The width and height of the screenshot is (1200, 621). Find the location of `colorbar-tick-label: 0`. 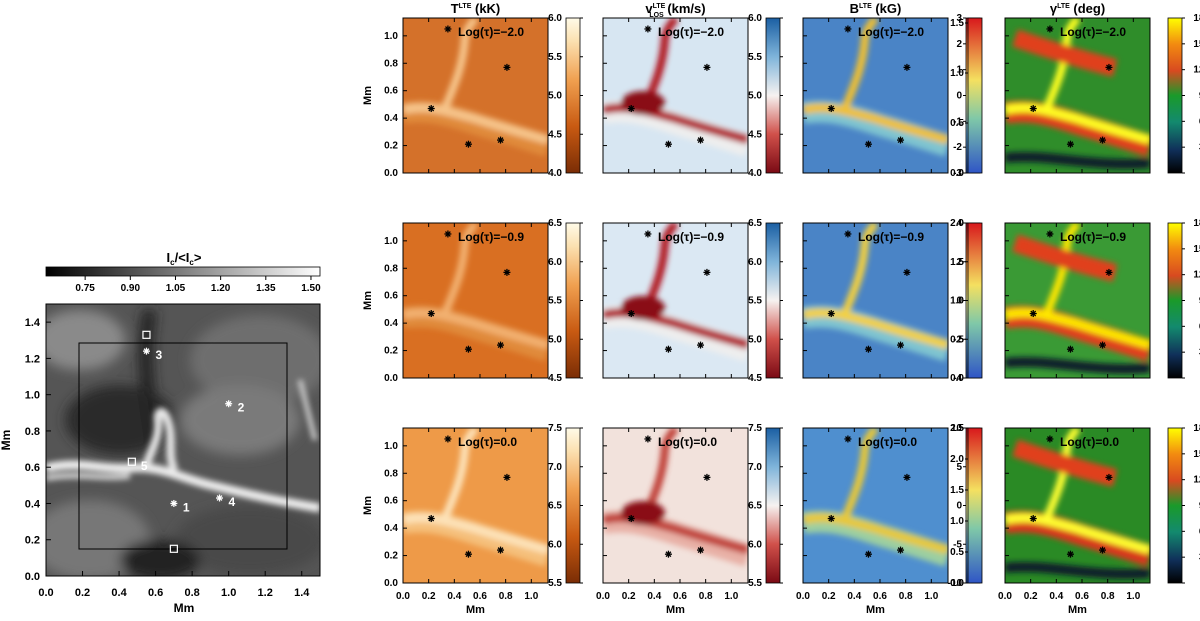

colorbar-tick-label: 0 is located at coordinates (959, 96).